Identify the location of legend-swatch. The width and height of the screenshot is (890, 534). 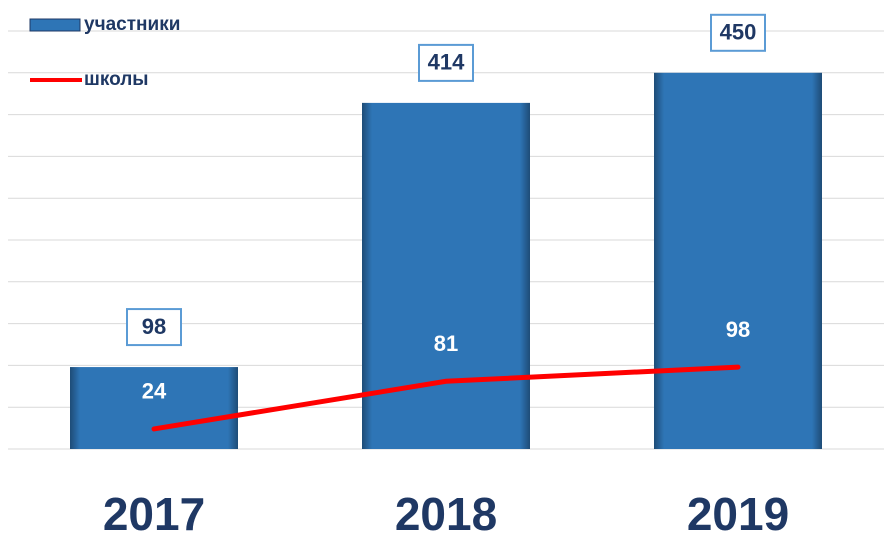
(55, 25).